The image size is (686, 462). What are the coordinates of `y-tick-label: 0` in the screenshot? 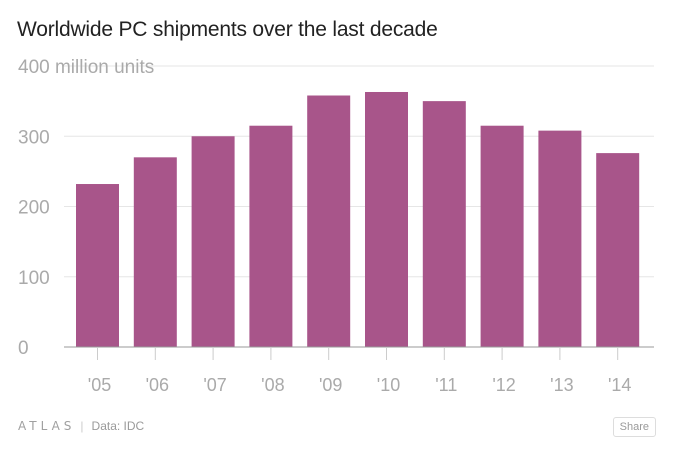 It's located at (23, 348).